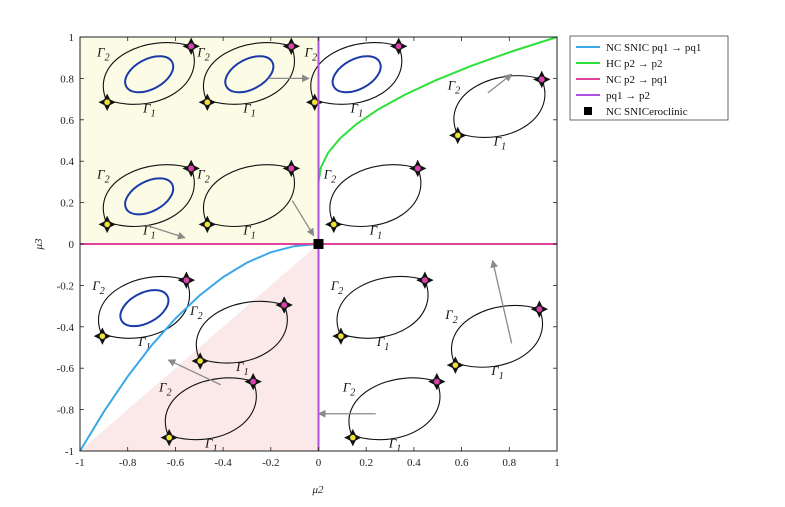 This screenshot has width=785, height=507. Describe the element at coordinates (65, 286) in the screenshot. I see `y-tick-label: -0.2` at that location.